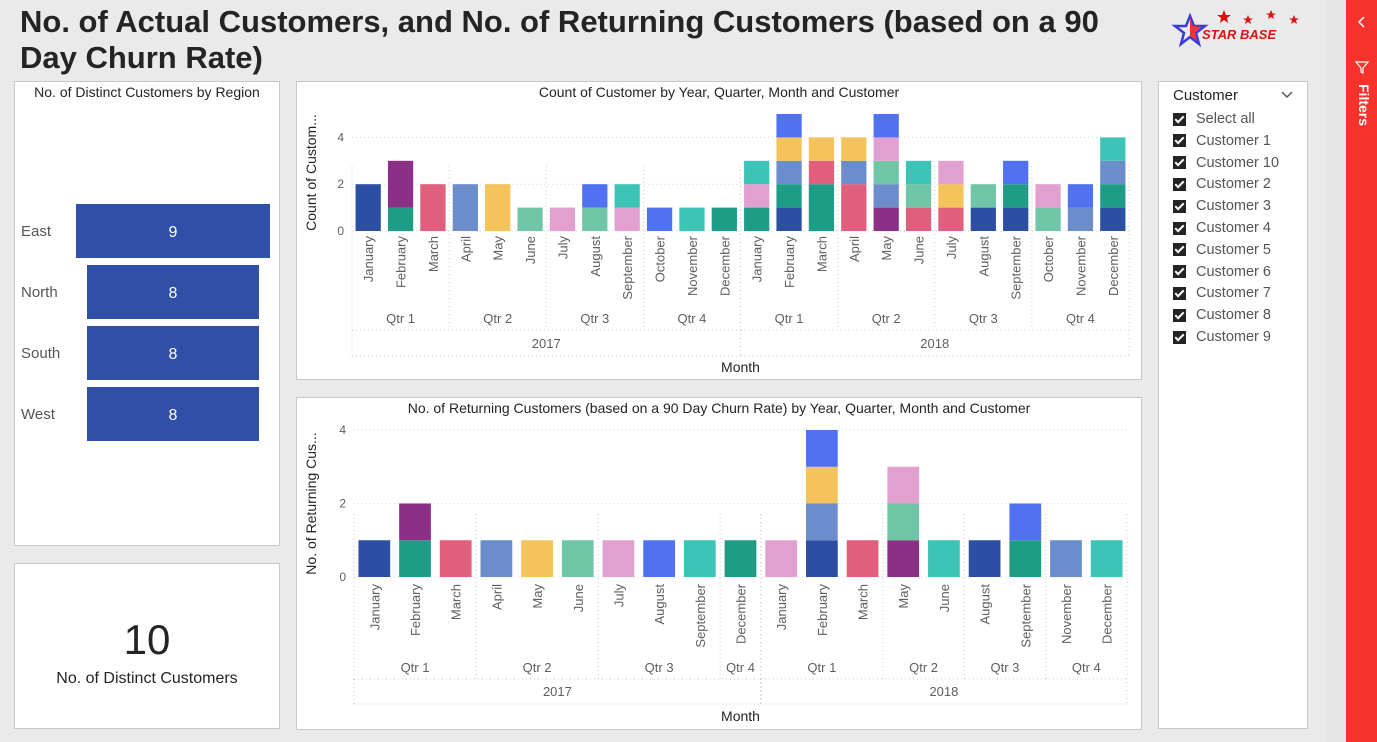 The image size is (1377, 742). Describe the element at coordinates (1362, 22) in the screenshot. I see `collapse-chevron-icon` at that location.